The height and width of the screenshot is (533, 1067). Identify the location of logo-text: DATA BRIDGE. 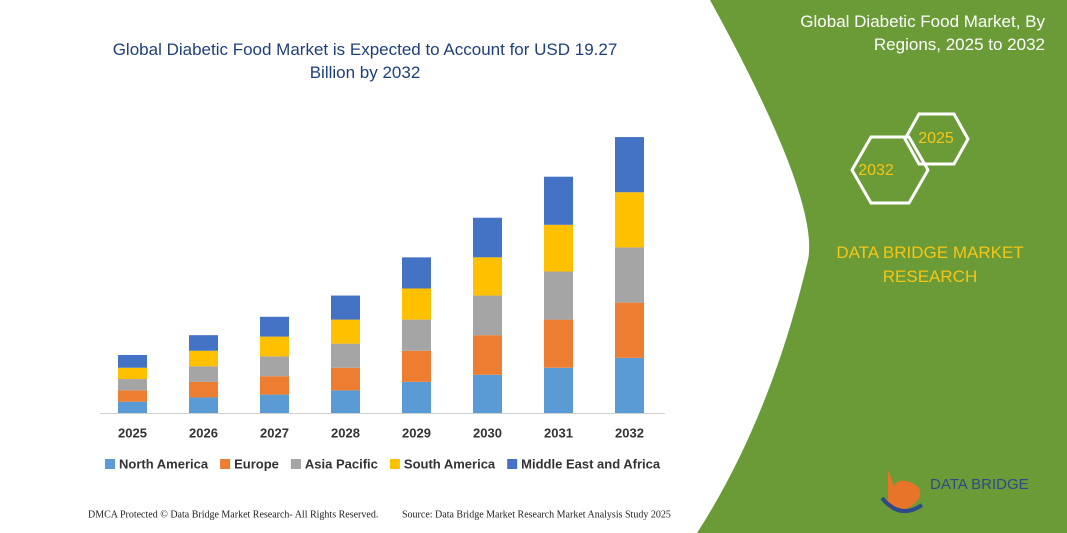
(979, 484).